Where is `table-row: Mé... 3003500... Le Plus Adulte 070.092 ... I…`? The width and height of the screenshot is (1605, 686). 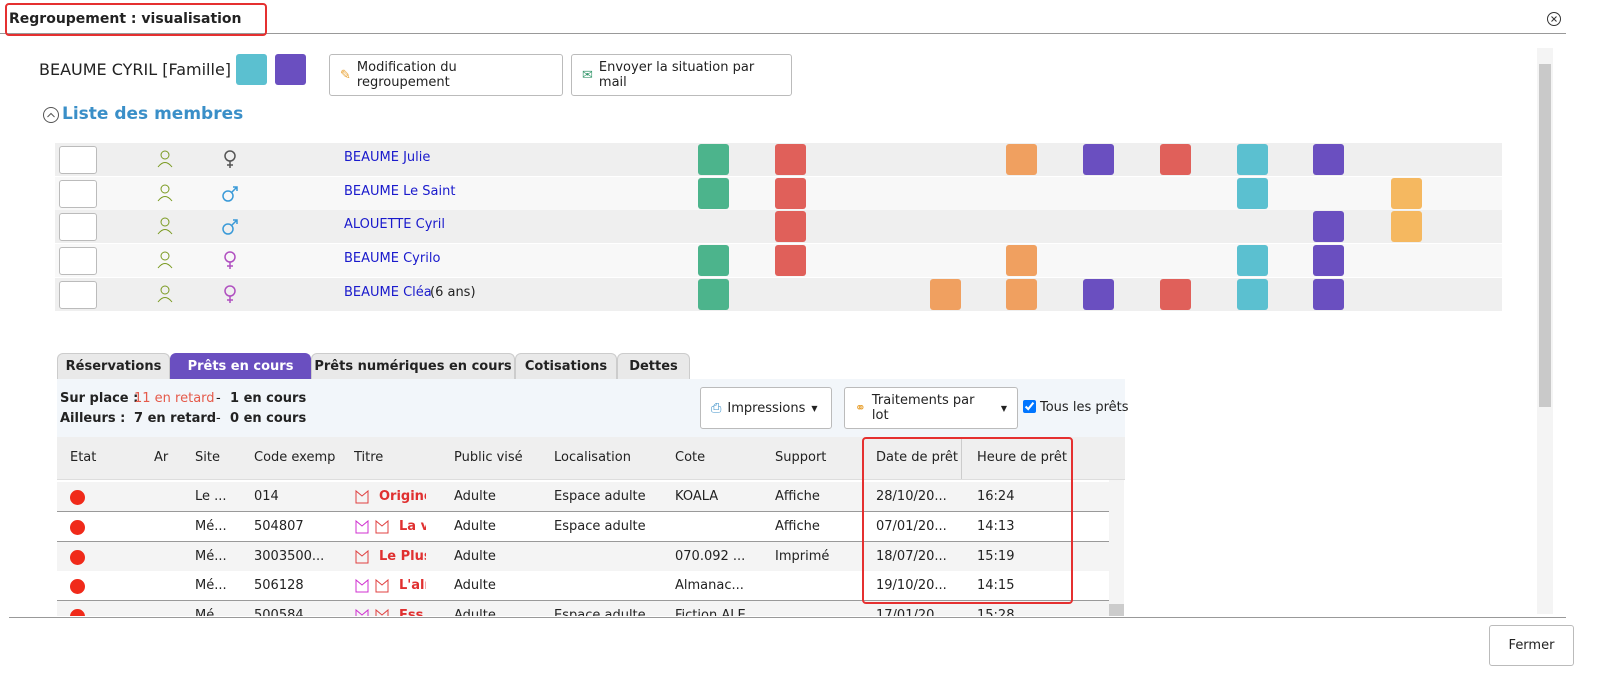 table-row: Mé... 3003500... Le Plus Adulte 070.092 ... I… is located at coordinates (583, 556).